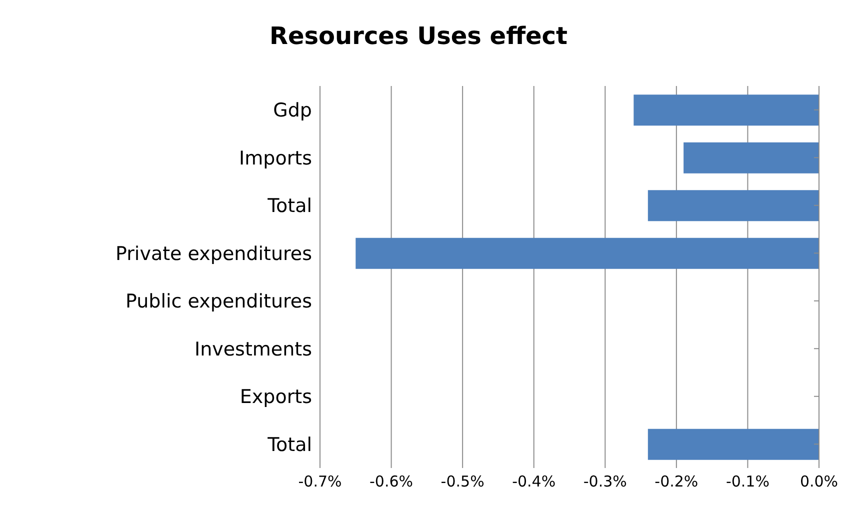  What do you see at coordinates (253, 349) in the screenshot?
I see `y-tick-label: Investments` at bounding box center [253, 349].